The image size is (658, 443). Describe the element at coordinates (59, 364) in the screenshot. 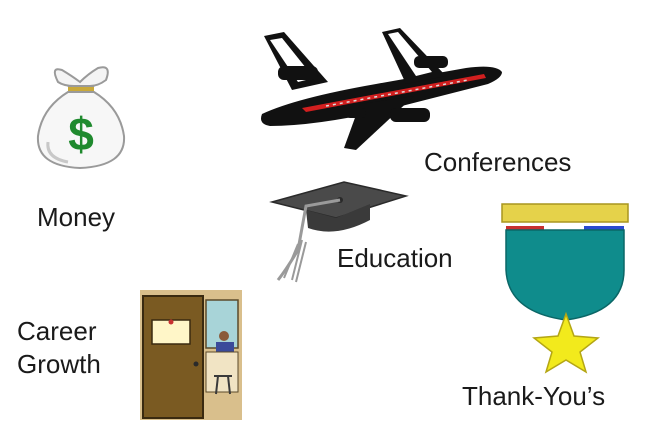

I see `career-label-line2: Growth` at that location.